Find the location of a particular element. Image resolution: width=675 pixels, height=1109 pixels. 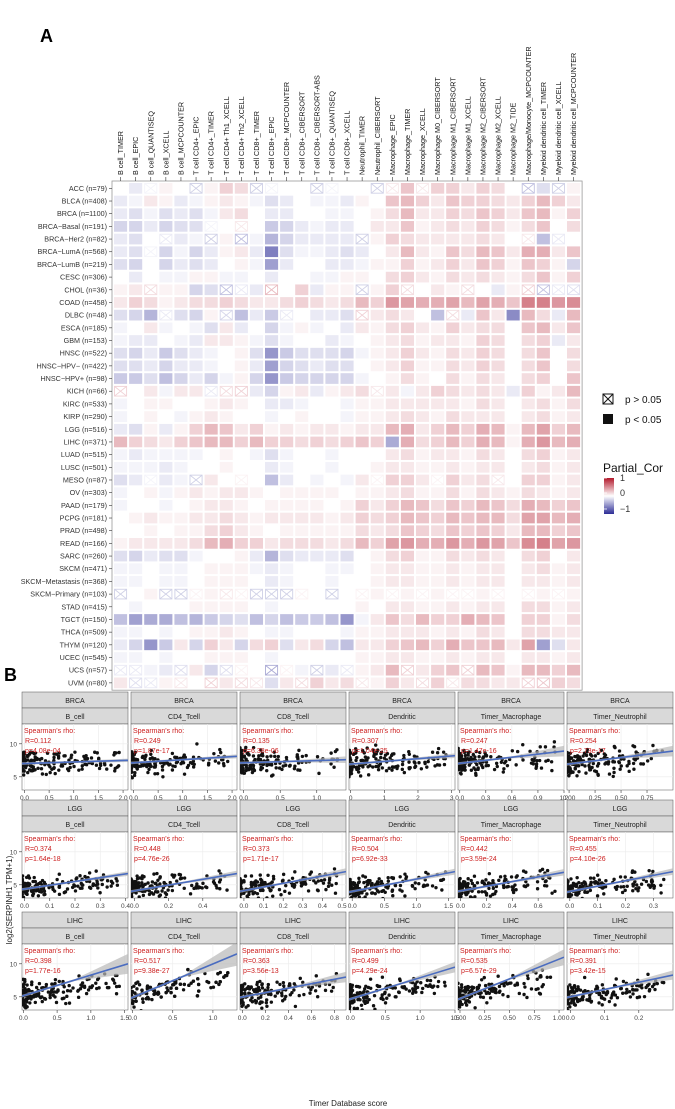

column-label: B cell_TIMER is located at coordinates (120, 153).